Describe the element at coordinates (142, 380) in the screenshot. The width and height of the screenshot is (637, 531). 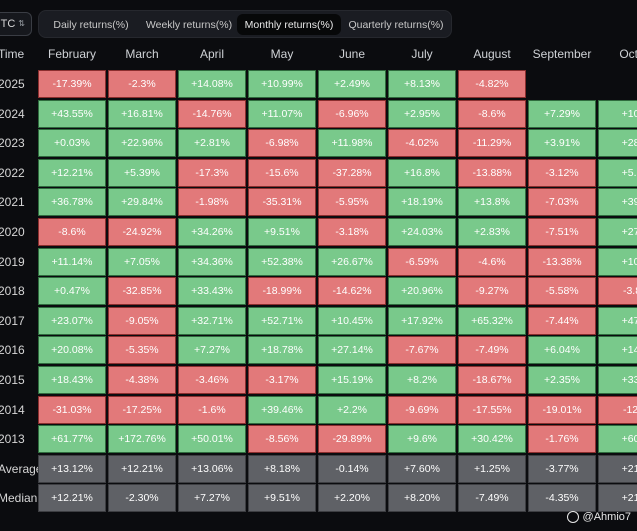
I see `return-cell: -4.38%` at that location.